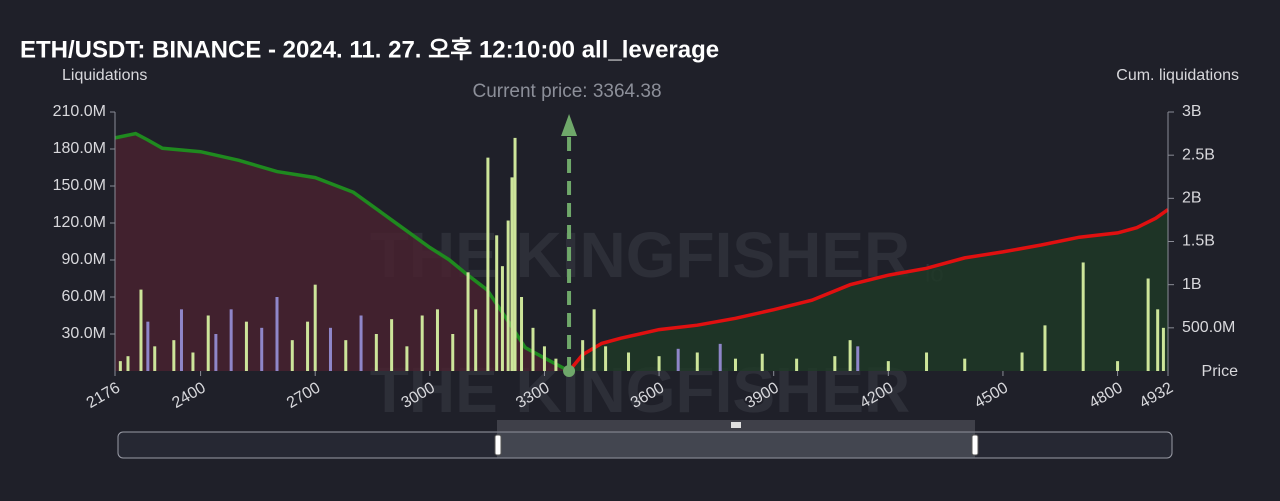 Image resolution: width=1280 pixels, height=501 pixels. What do you see at coordinates (1220, 371) in the screenshot?
I see `x-axis-label: Price` at bounding box center [1220, 371].